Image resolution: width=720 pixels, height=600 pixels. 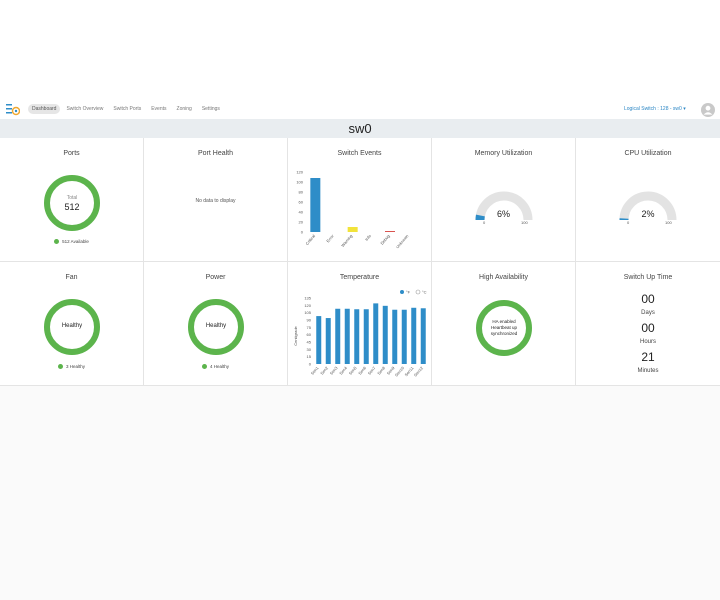 I want to click on ports-donut, so click(x=72, y=203).